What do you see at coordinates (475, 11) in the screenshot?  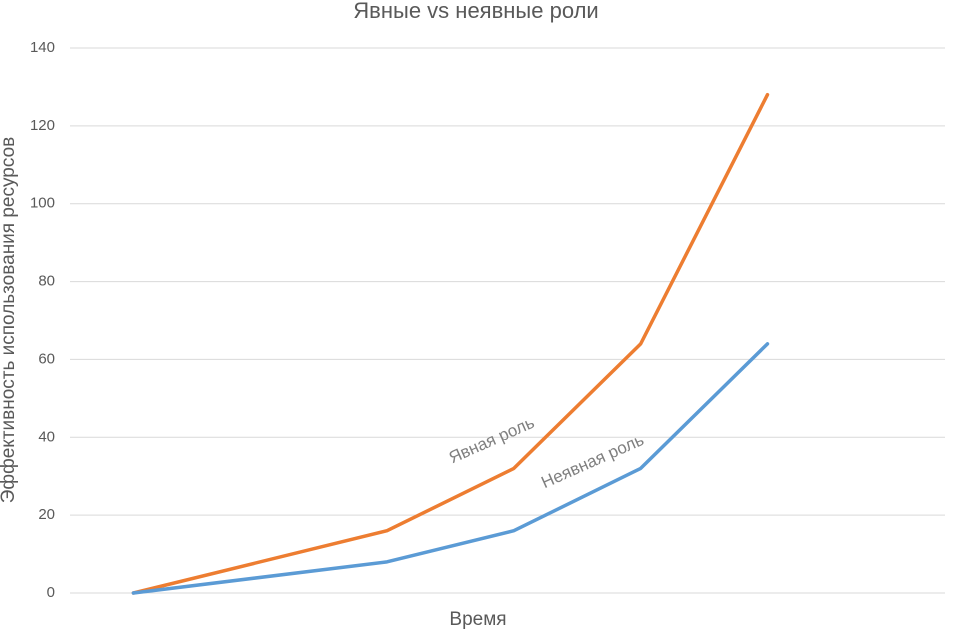 I see `chart-title: Явные vs неявные роли` at bounding box center [475, 11].